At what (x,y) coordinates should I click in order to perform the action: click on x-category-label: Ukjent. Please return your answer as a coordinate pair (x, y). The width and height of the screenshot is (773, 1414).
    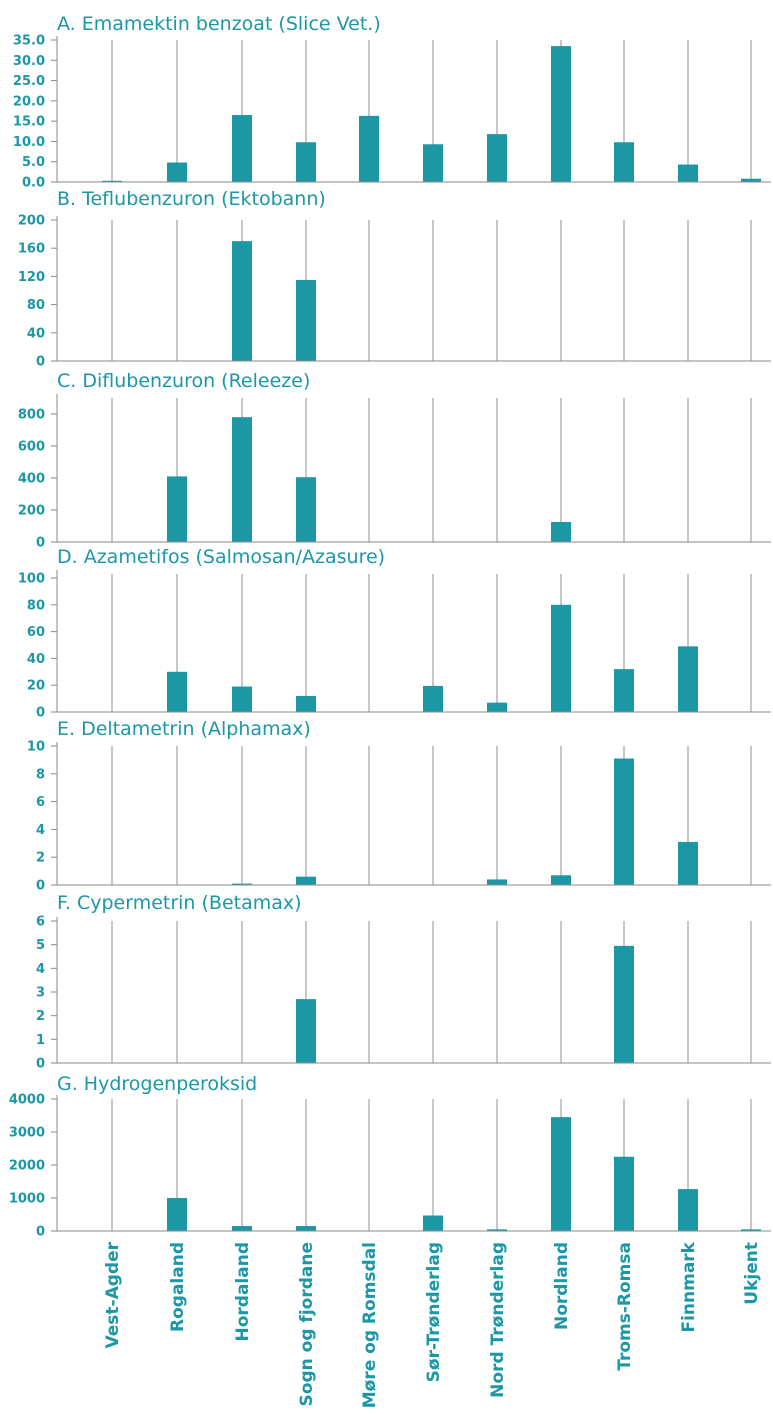
    Looking at the image, I should click on (752, 1273).